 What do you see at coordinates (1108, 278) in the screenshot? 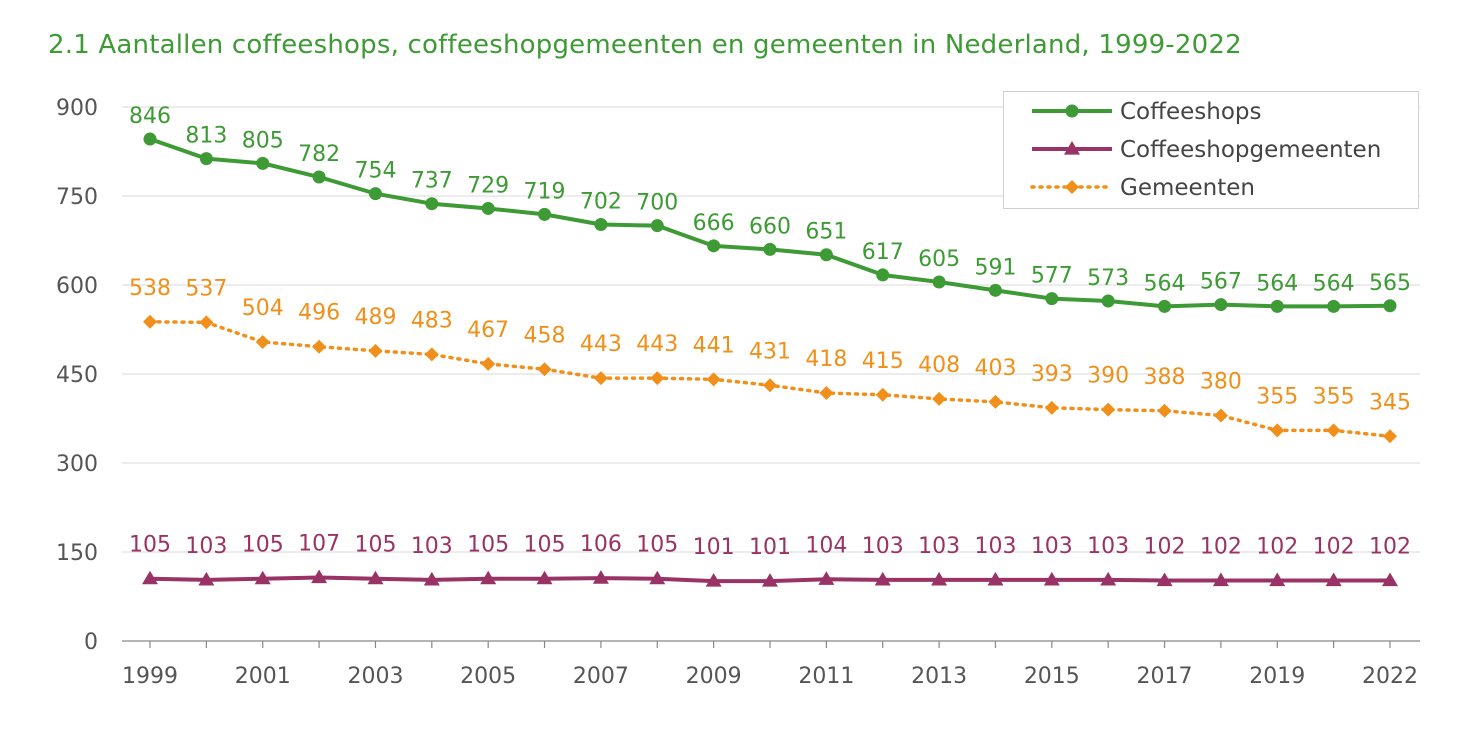
I see `data-label: 573` at bounding box center [1108, 278].